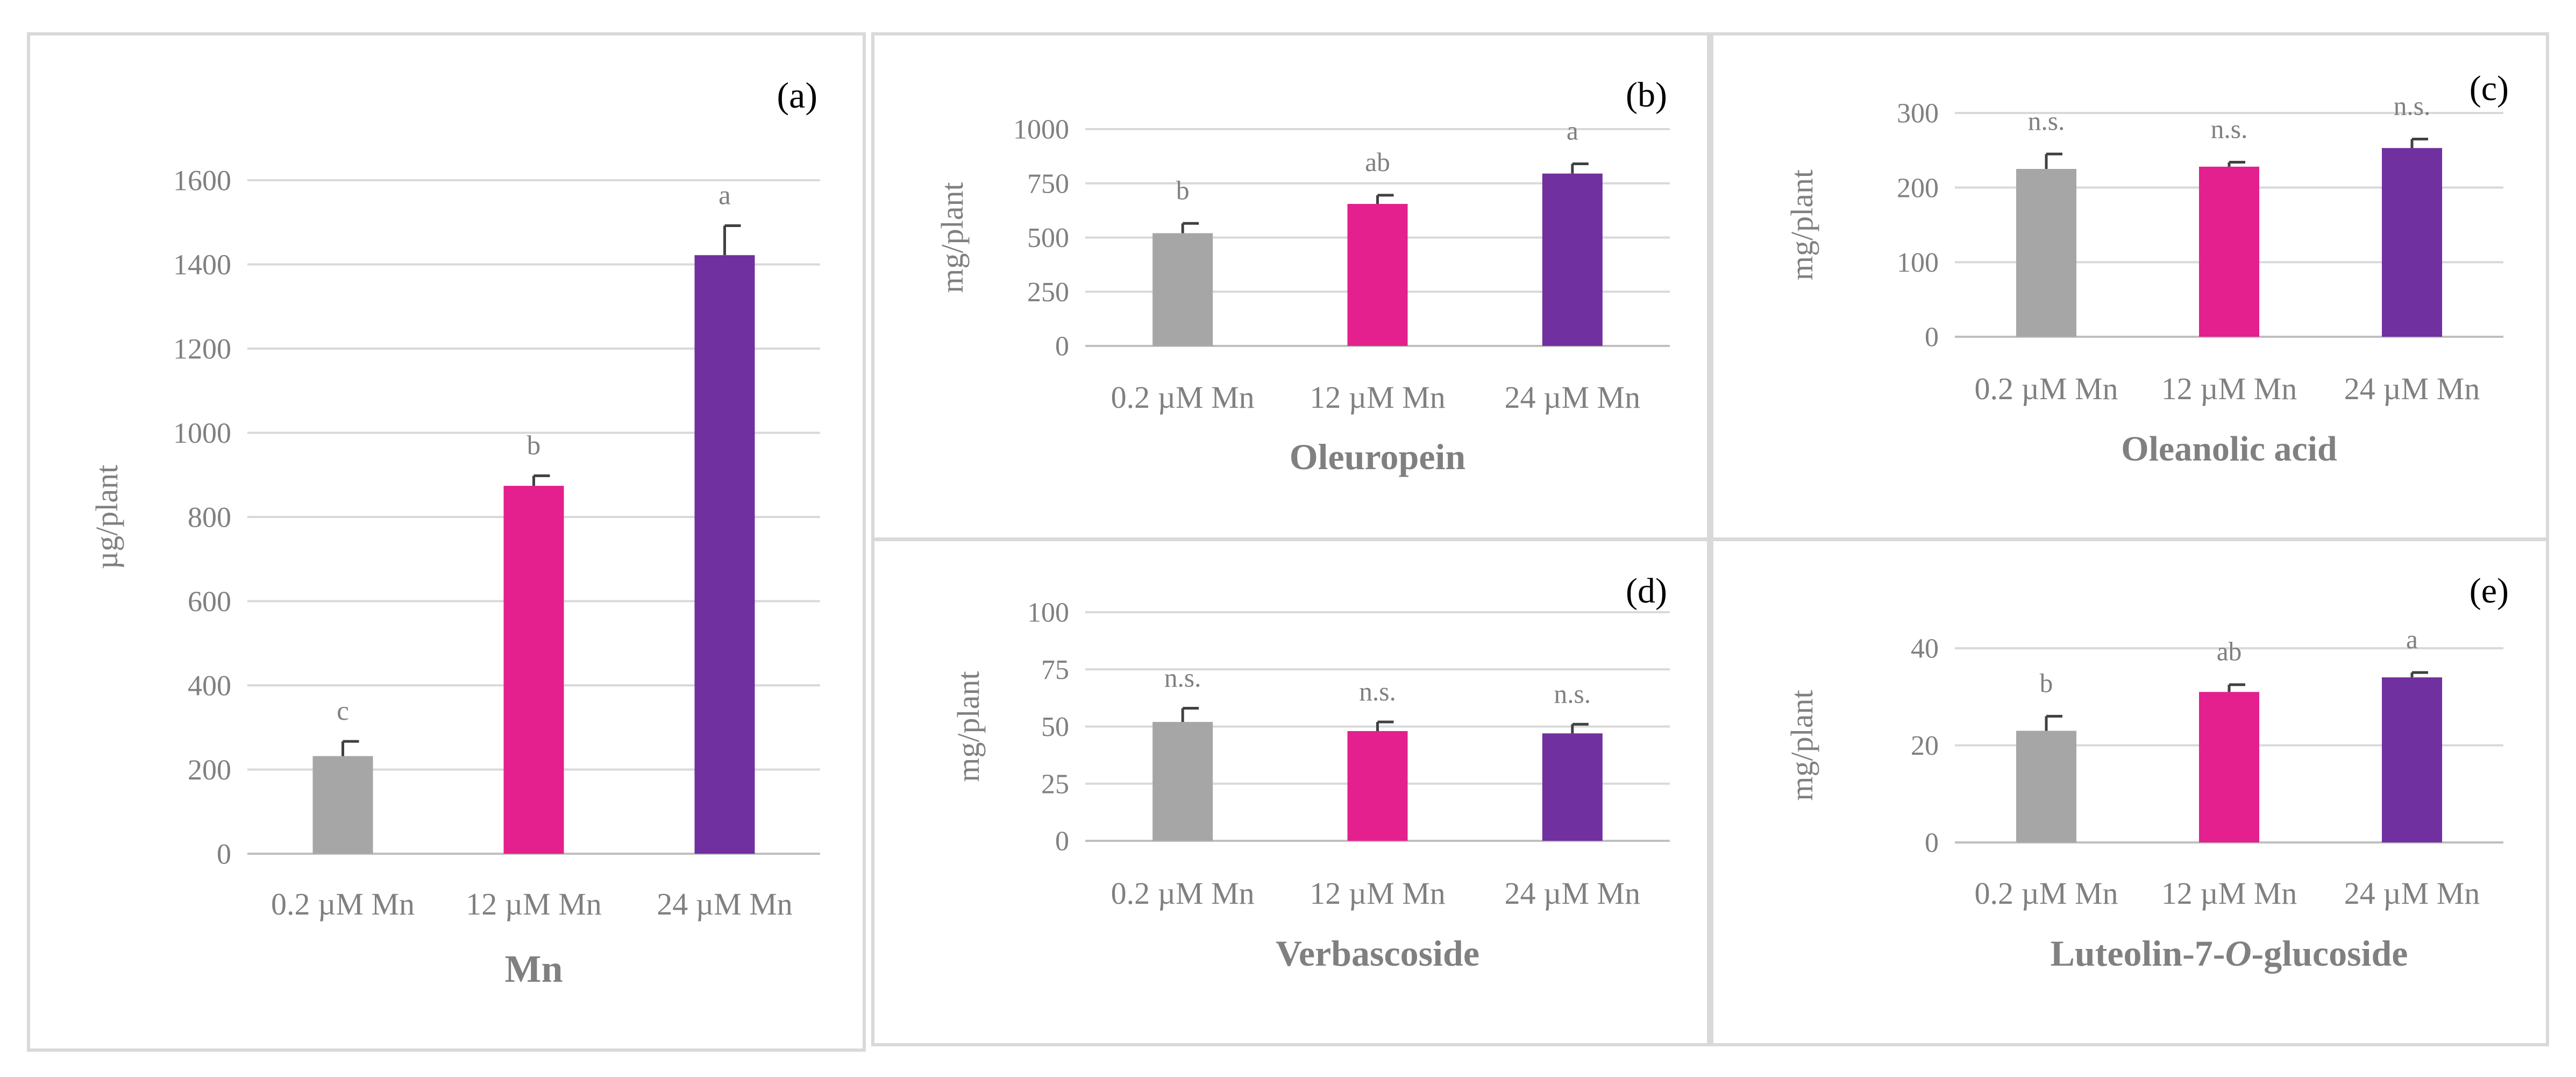  What do you see at coordinates (106, 517) in the screenshot?
I see `y-axis-label: µg/plant` at bounding box center [106, 517].